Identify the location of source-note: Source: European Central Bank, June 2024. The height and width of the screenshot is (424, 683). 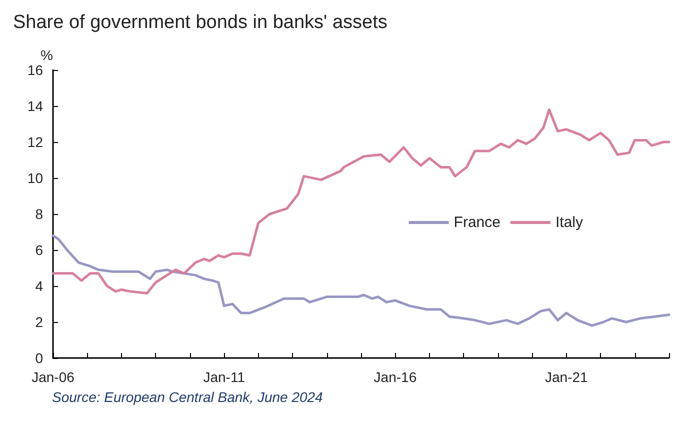
(188, 397).